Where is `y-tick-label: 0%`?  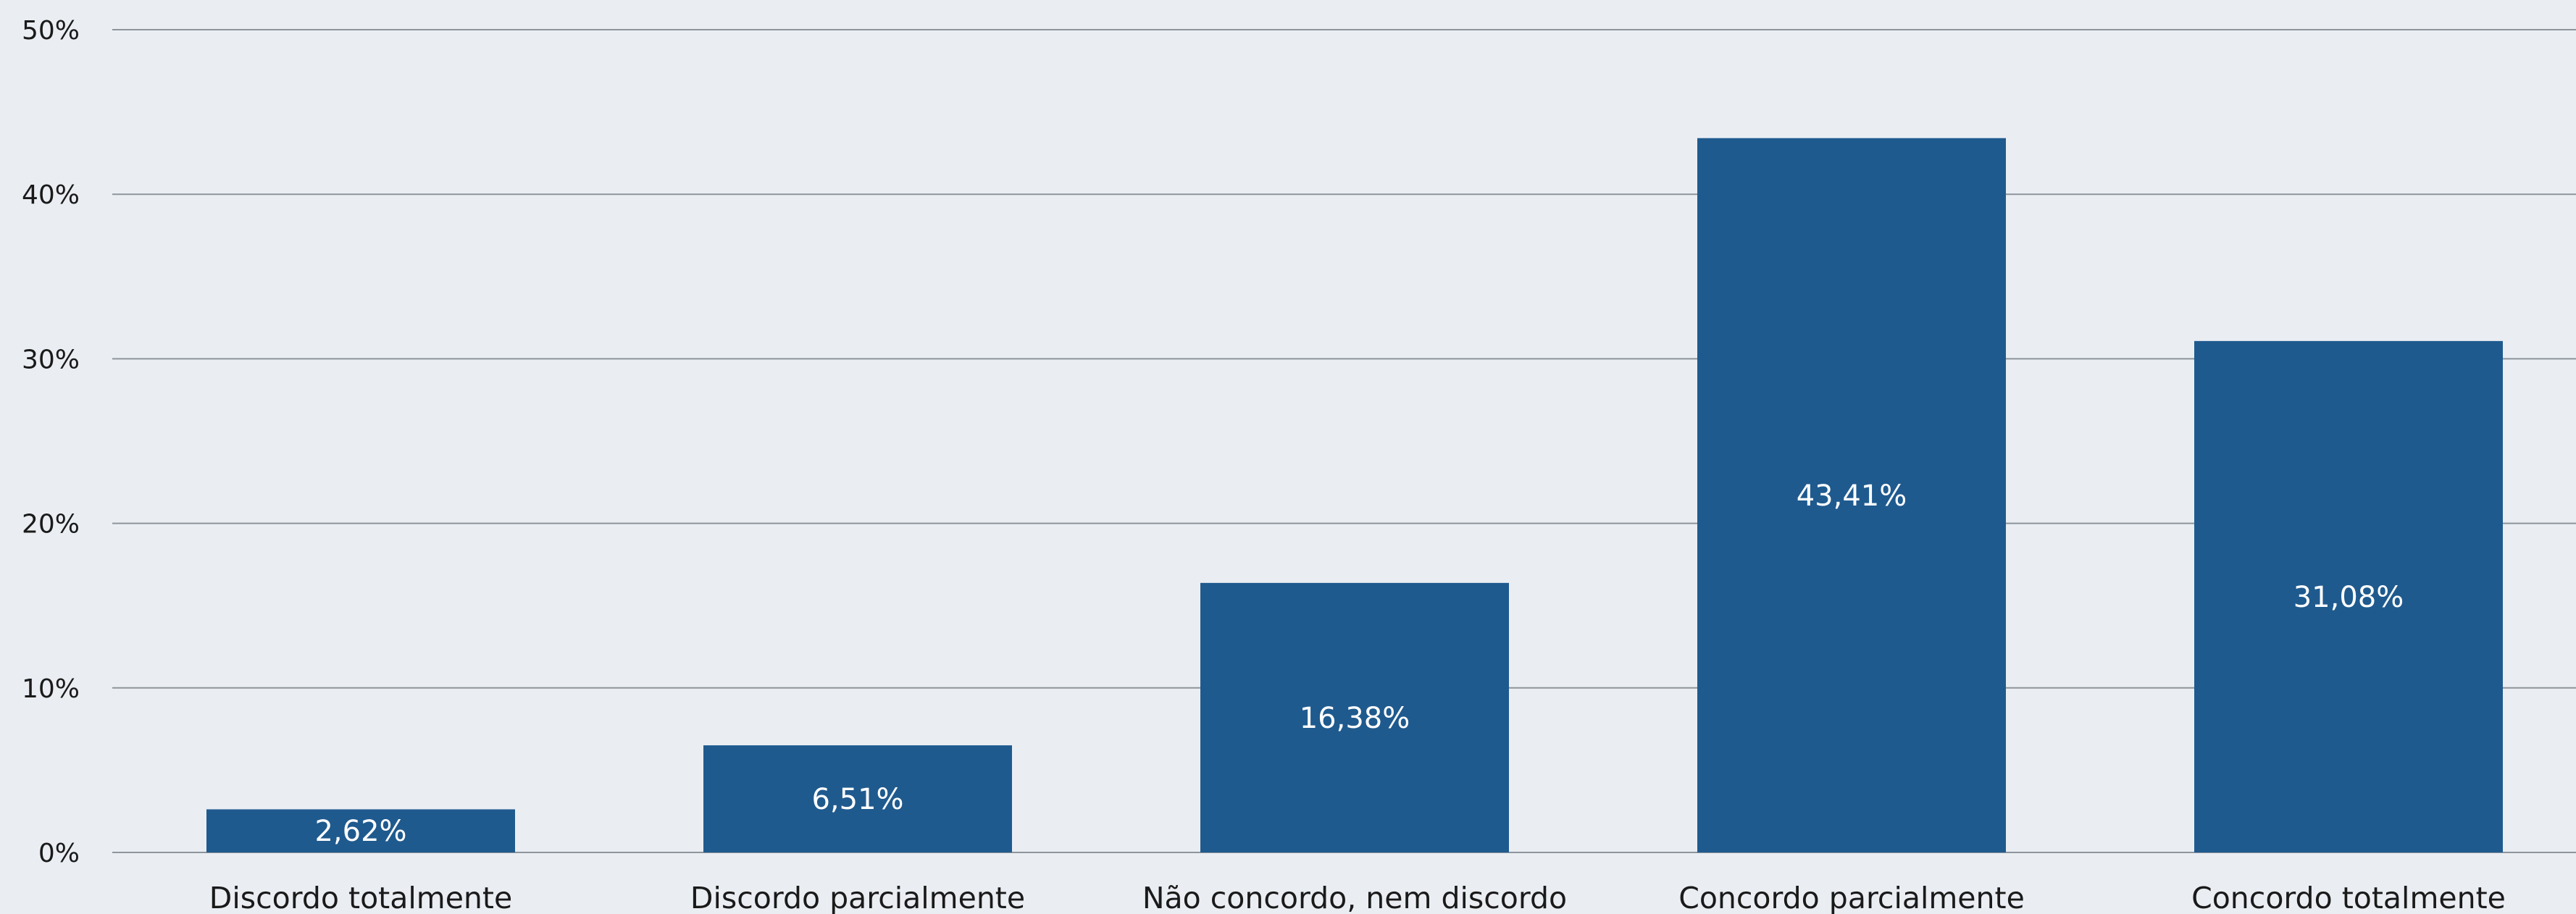 y-tick-label: 0% is located at coordinates (59, 853).